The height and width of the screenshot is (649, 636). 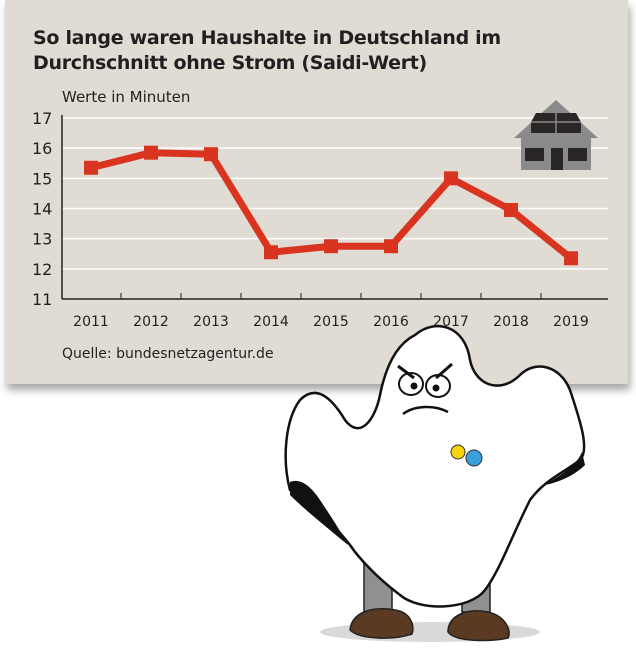 I want to click on x-tick-label: 2011, so click(x=91, y=322).